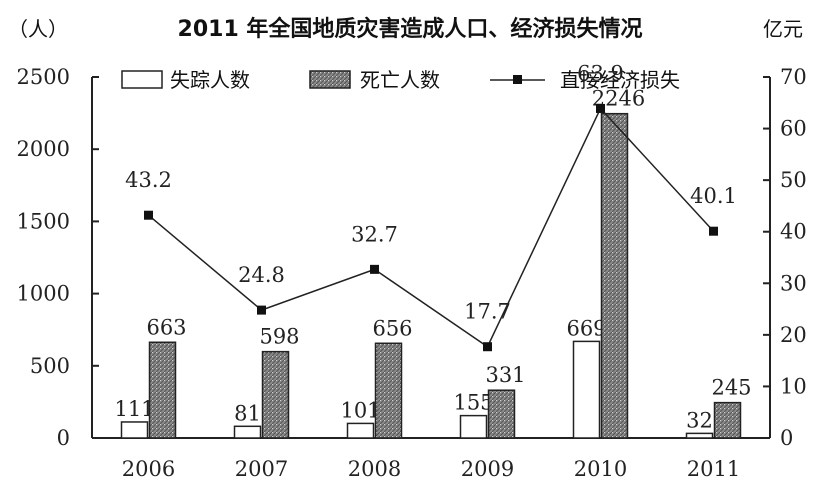 Image resolution: width=838 pixels, height=495 pixels. I want to click on left-tick-label: 0, so click(63, 438).